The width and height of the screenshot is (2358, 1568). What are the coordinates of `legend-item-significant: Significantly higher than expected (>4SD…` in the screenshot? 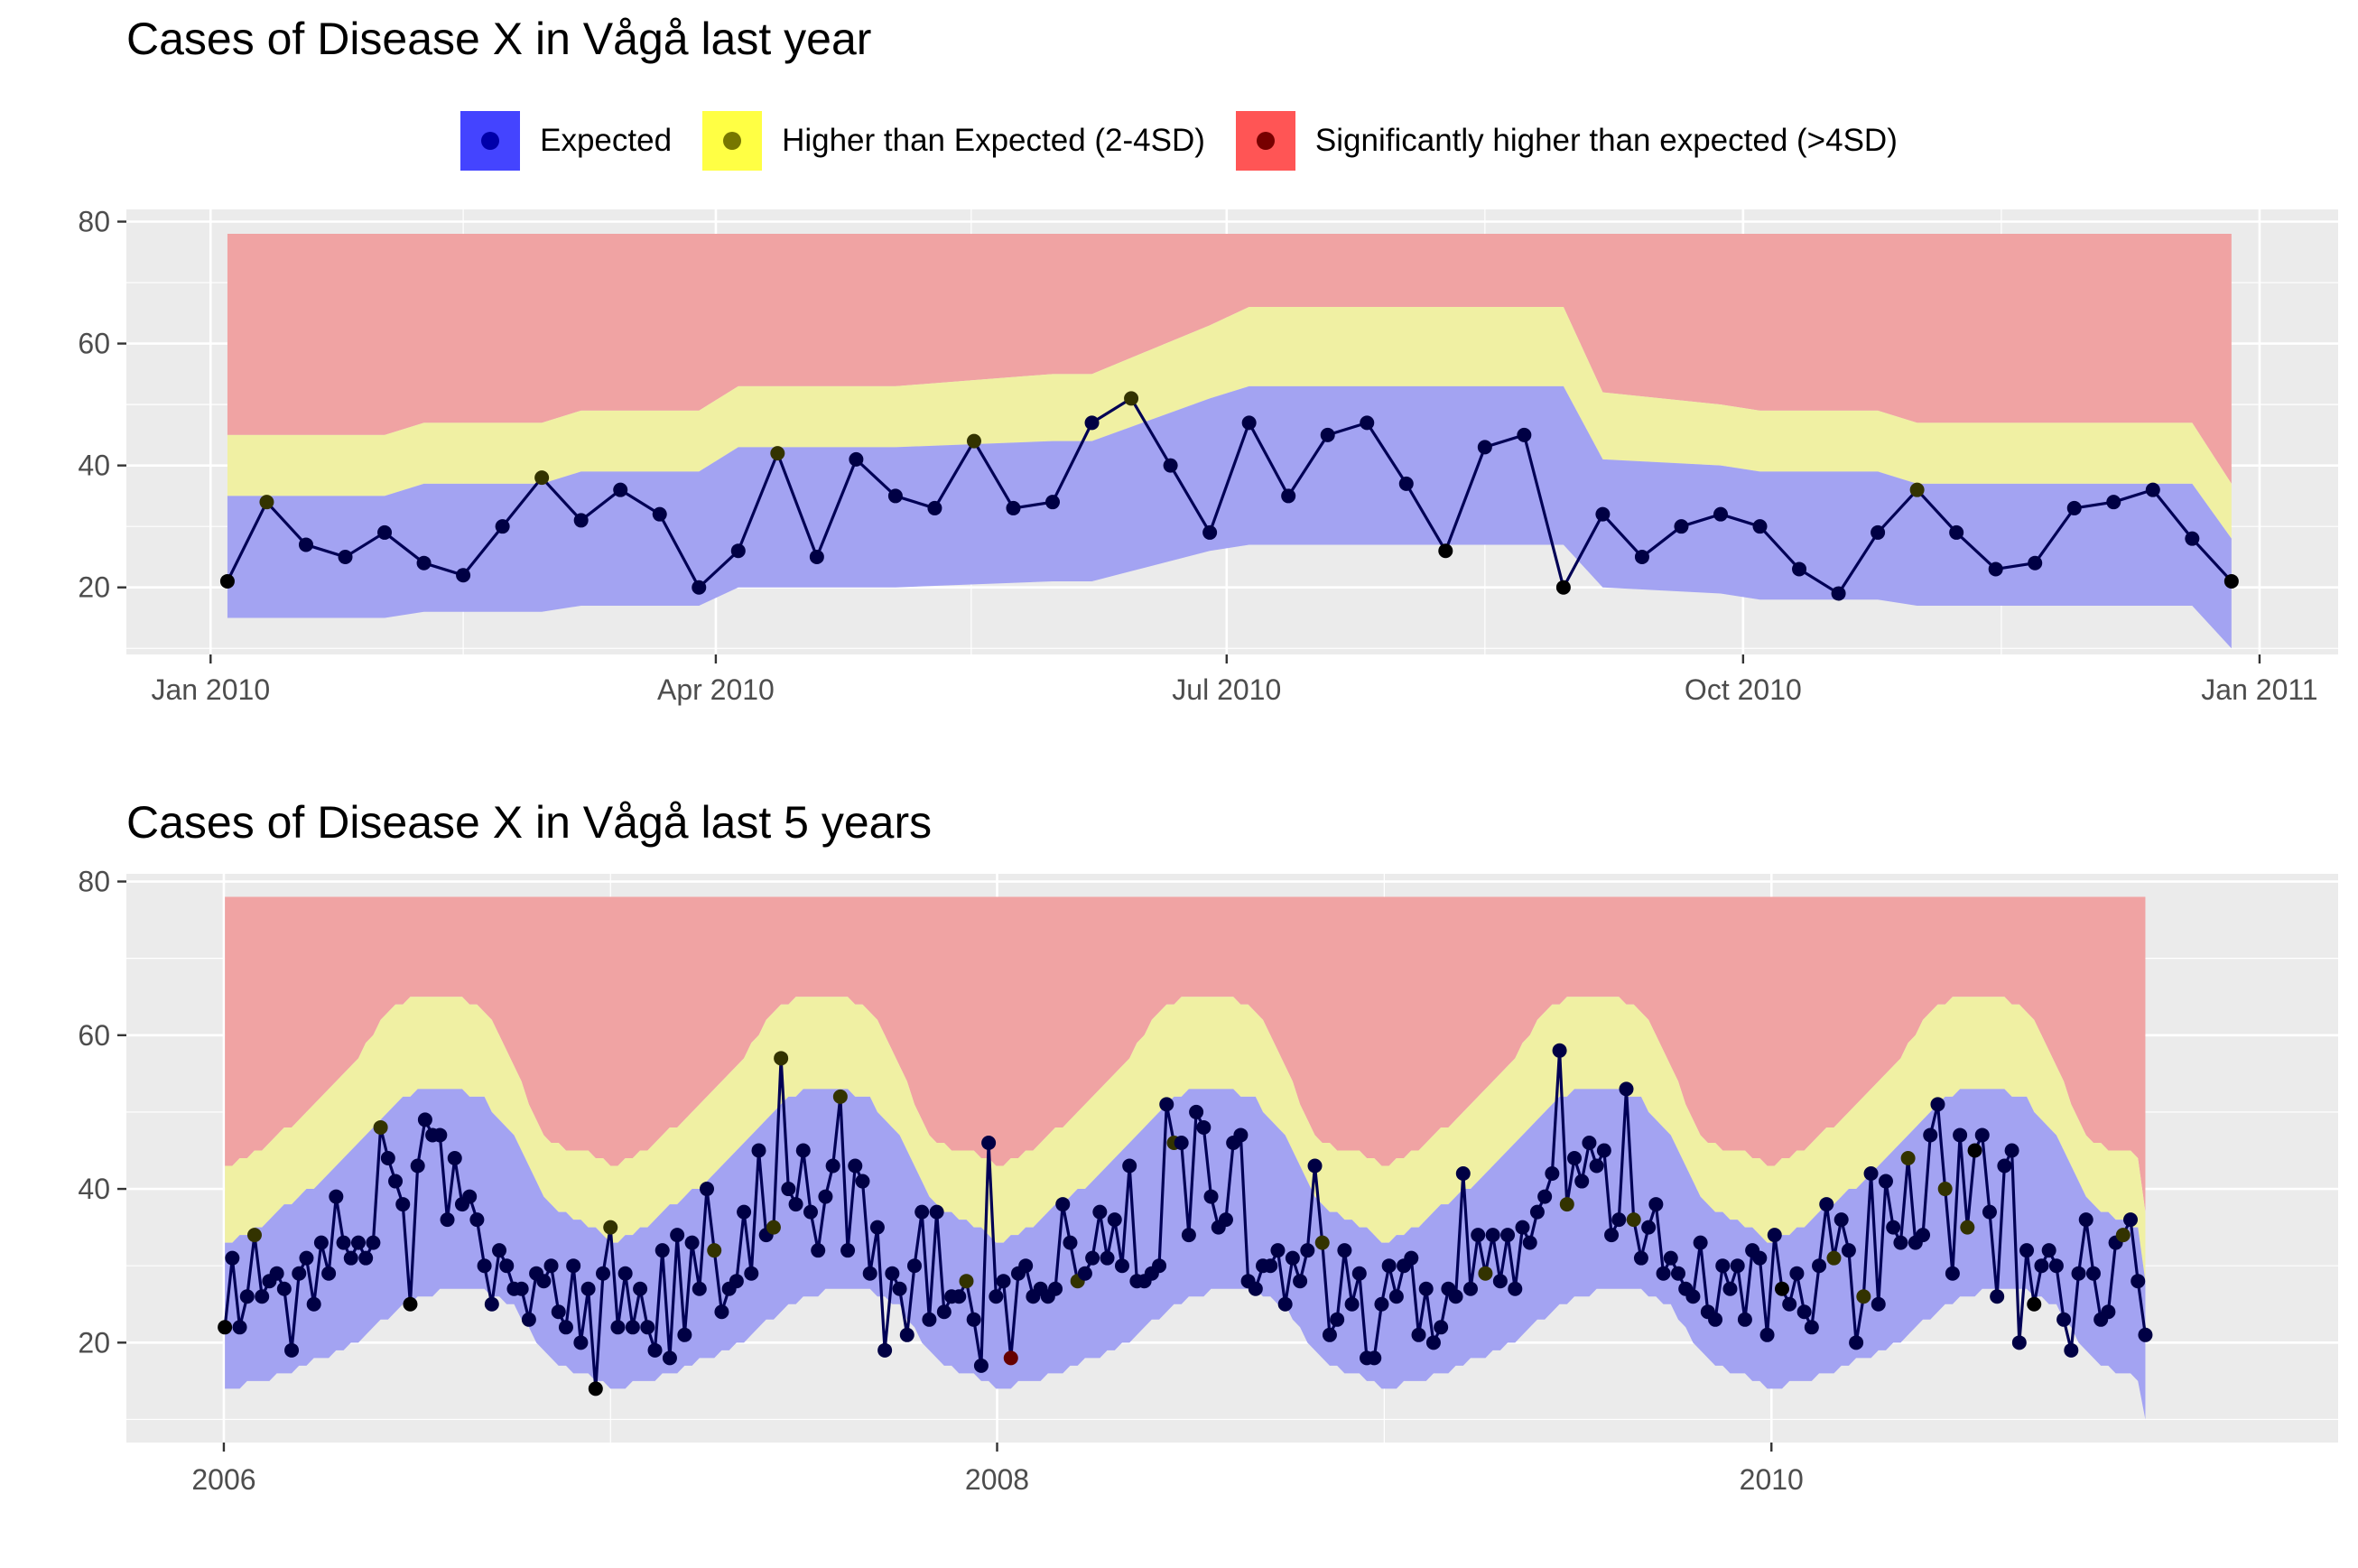 It's located at (1566, 141).